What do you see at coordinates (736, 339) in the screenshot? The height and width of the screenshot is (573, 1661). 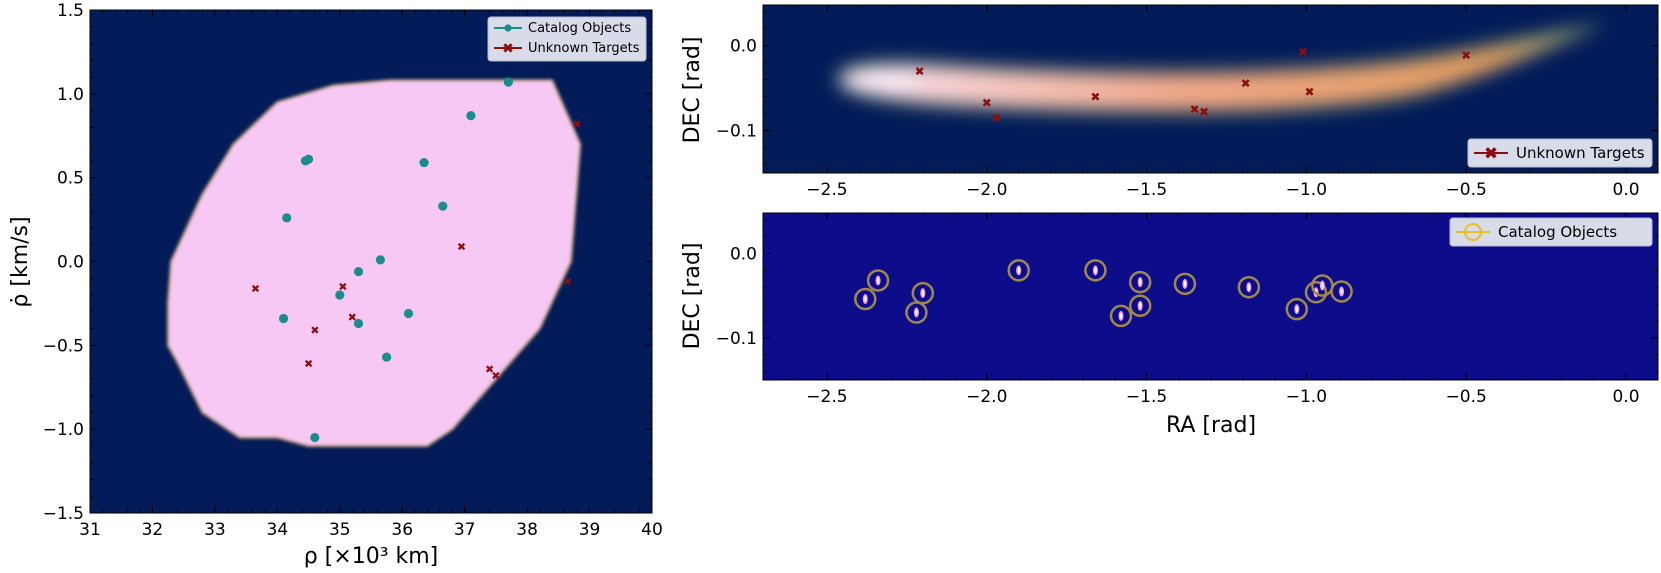 I see `bottom-ytick-label: −0.1` at bounding box center [736, 339].